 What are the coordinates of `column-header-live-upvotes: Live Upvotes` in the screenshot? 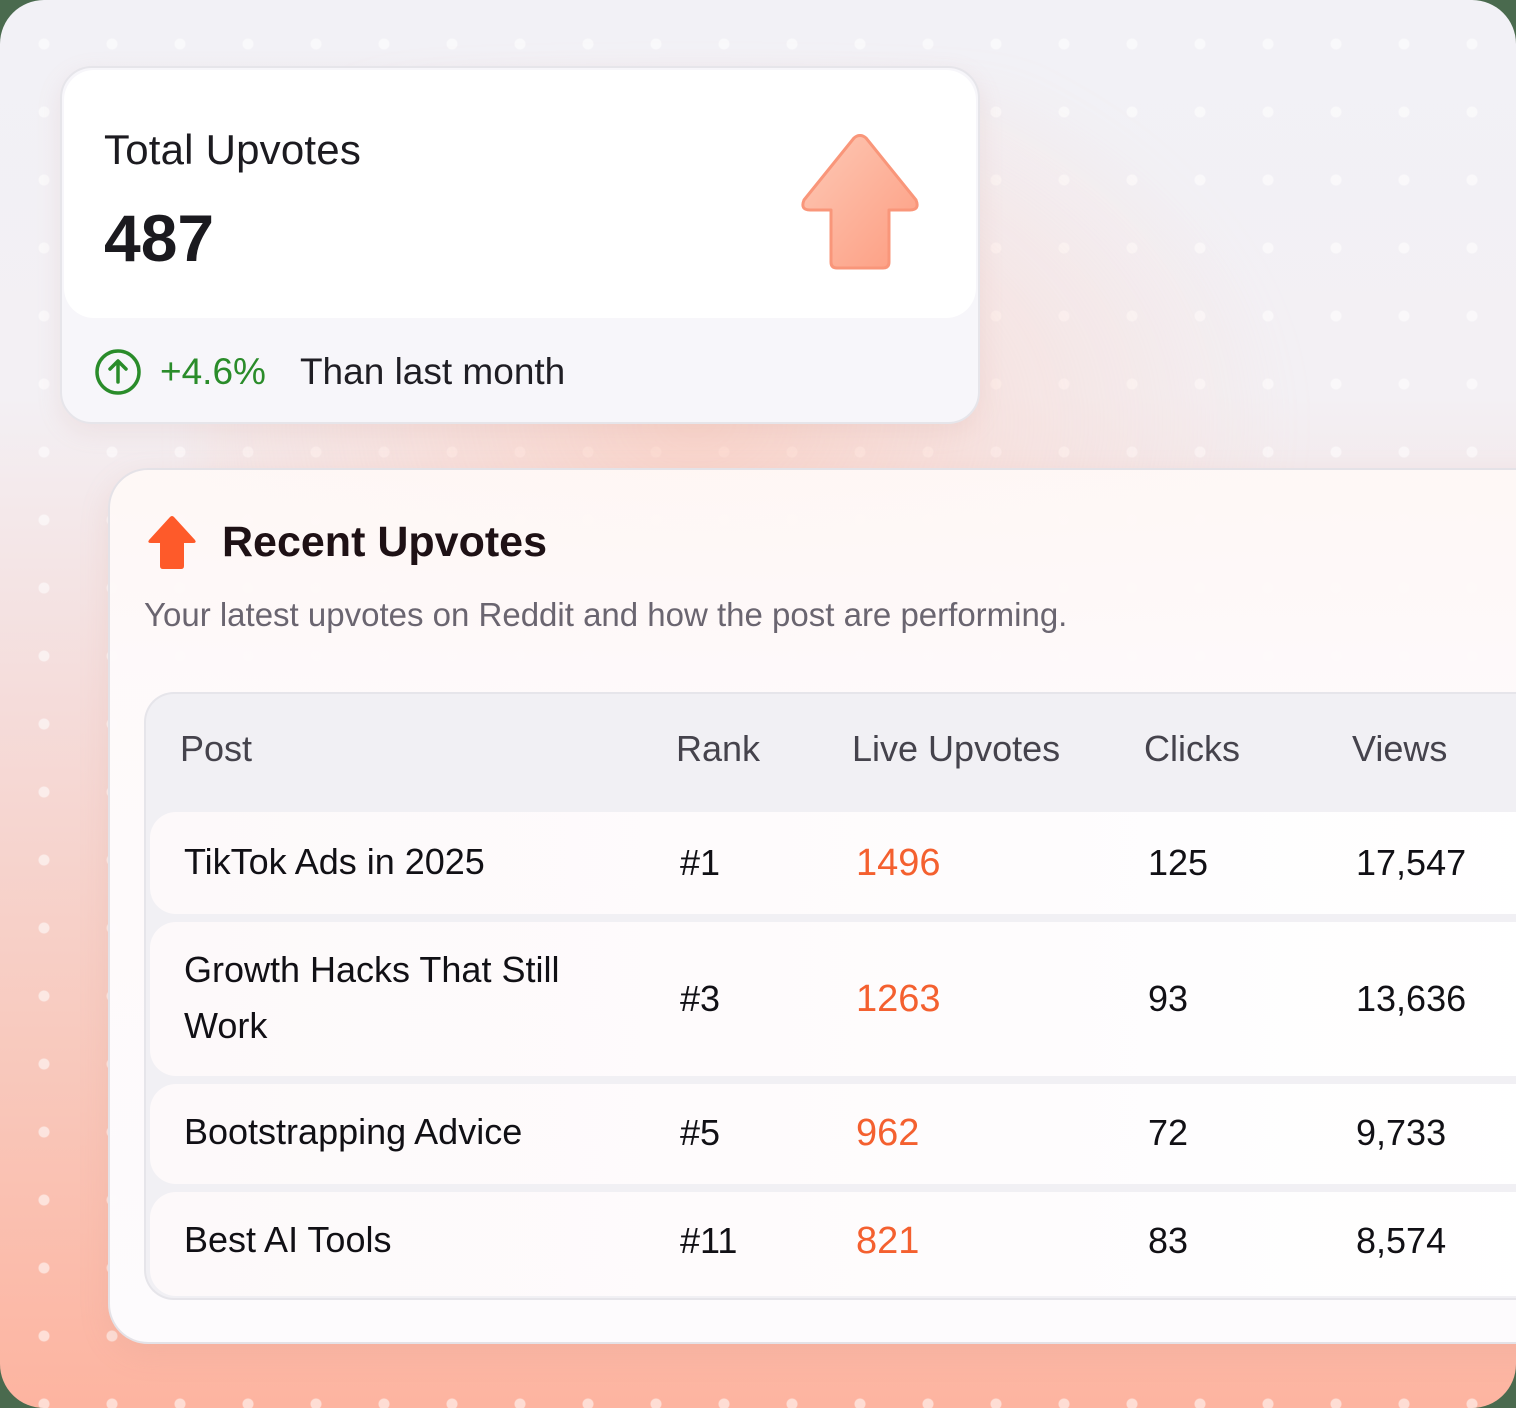 It's located at (956, 748).